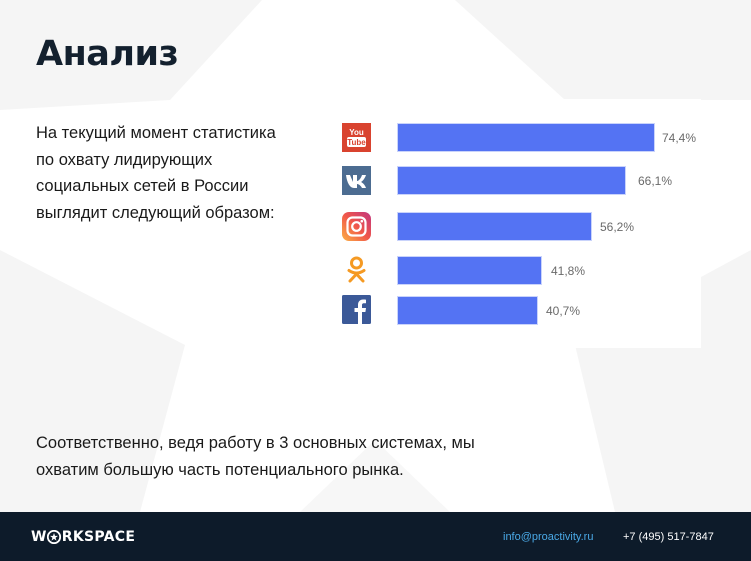 The width and height of the screenshot is (751, 561). I want to click on instagram-icon, so click(356, 226).